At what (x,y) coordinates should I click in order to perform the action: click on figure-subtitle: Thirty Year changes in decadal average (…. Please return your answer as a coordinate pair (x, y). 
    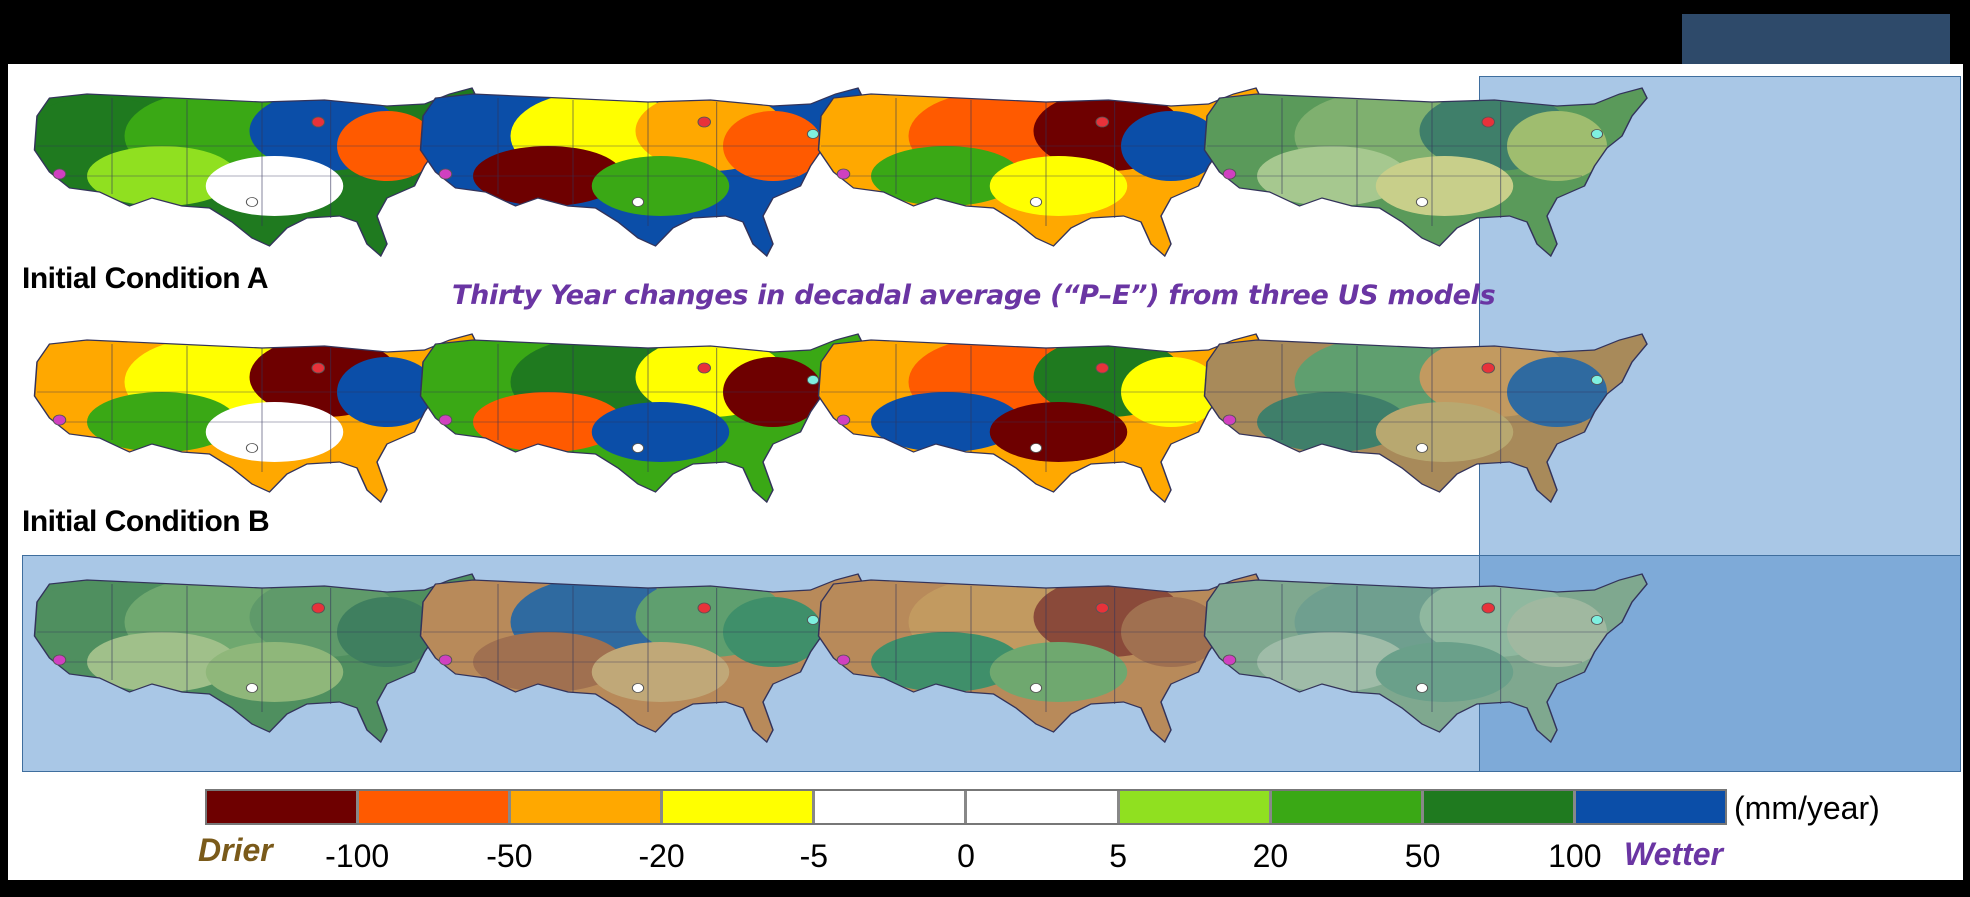
    Looking at the image, I should click on (974, 295).